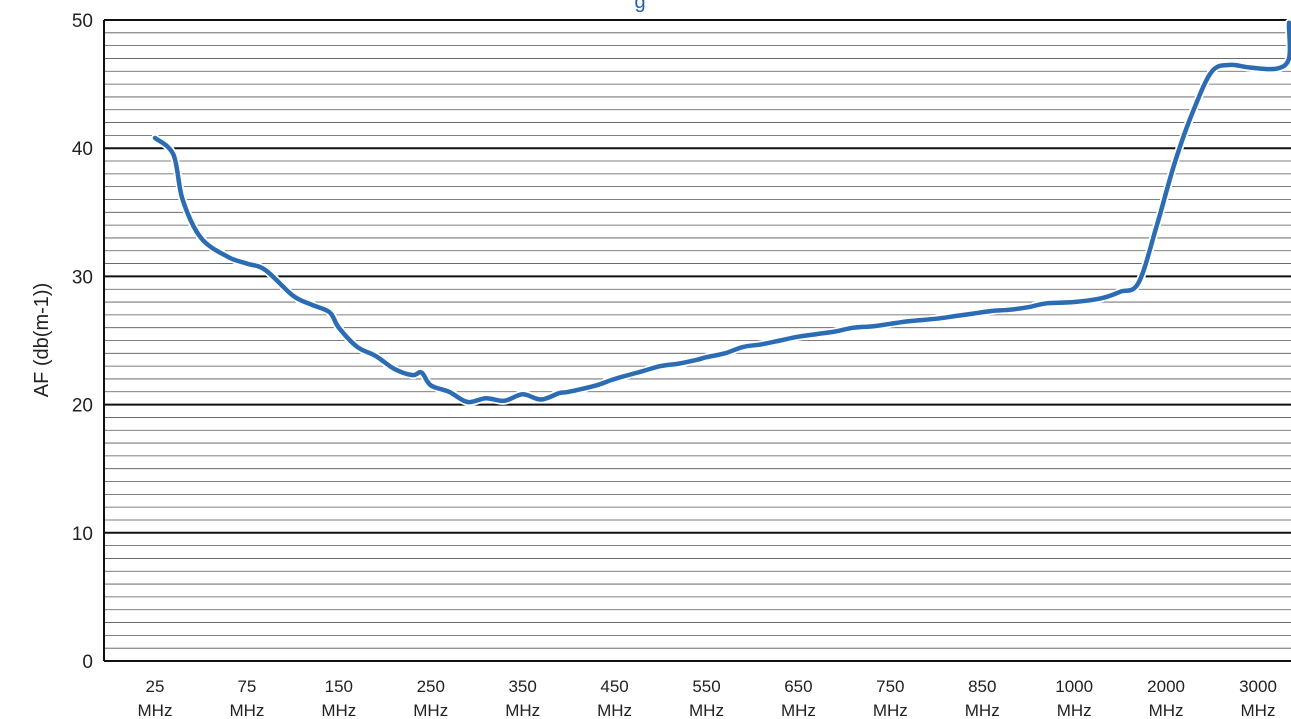 The height and width of the screenshot is (719, 1291). I want to click on y-tick-label: 20, so click(82, 406).